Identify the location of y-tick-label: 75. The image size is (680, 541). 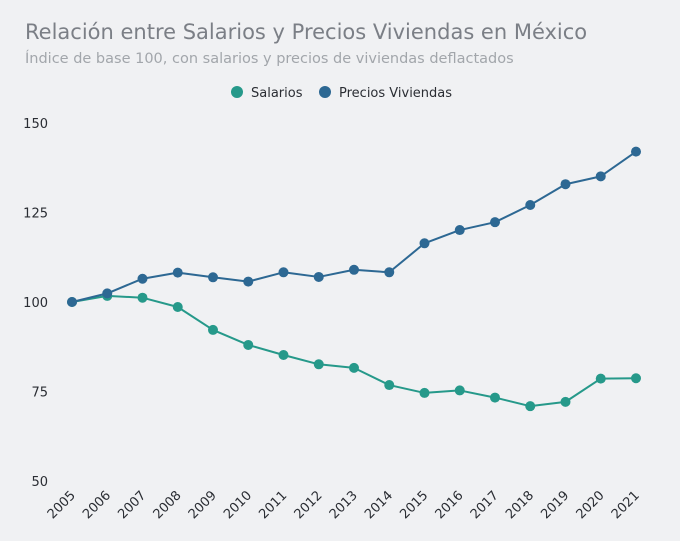
(39, 393).